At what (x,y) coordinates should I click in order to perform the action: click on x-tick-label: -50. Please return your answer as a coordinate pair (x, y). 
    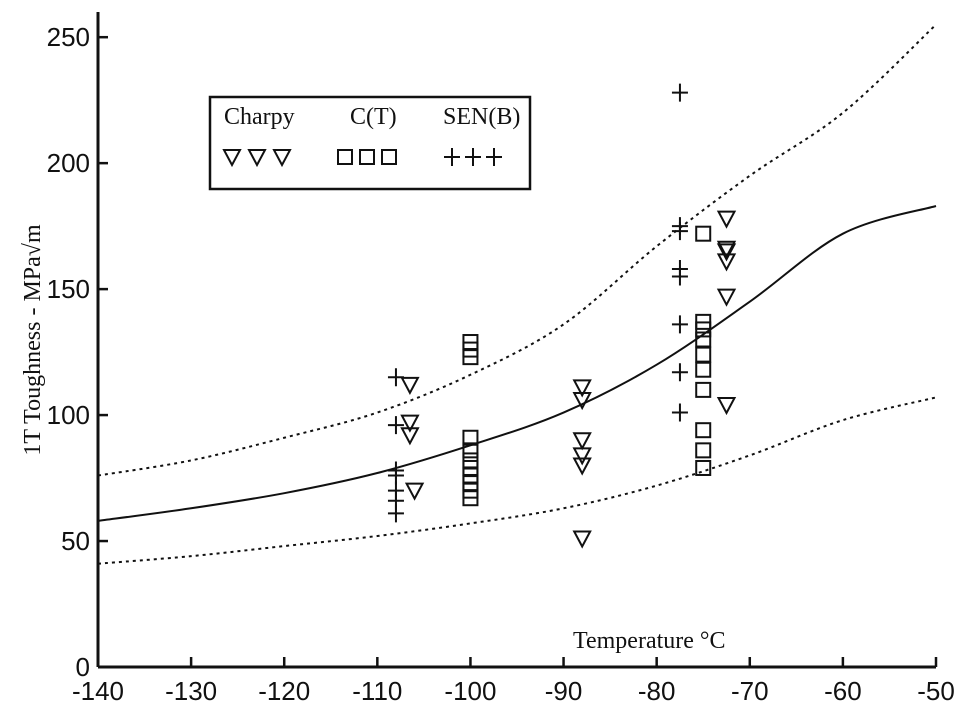
    Looking at the image, I should click on (936, 691).